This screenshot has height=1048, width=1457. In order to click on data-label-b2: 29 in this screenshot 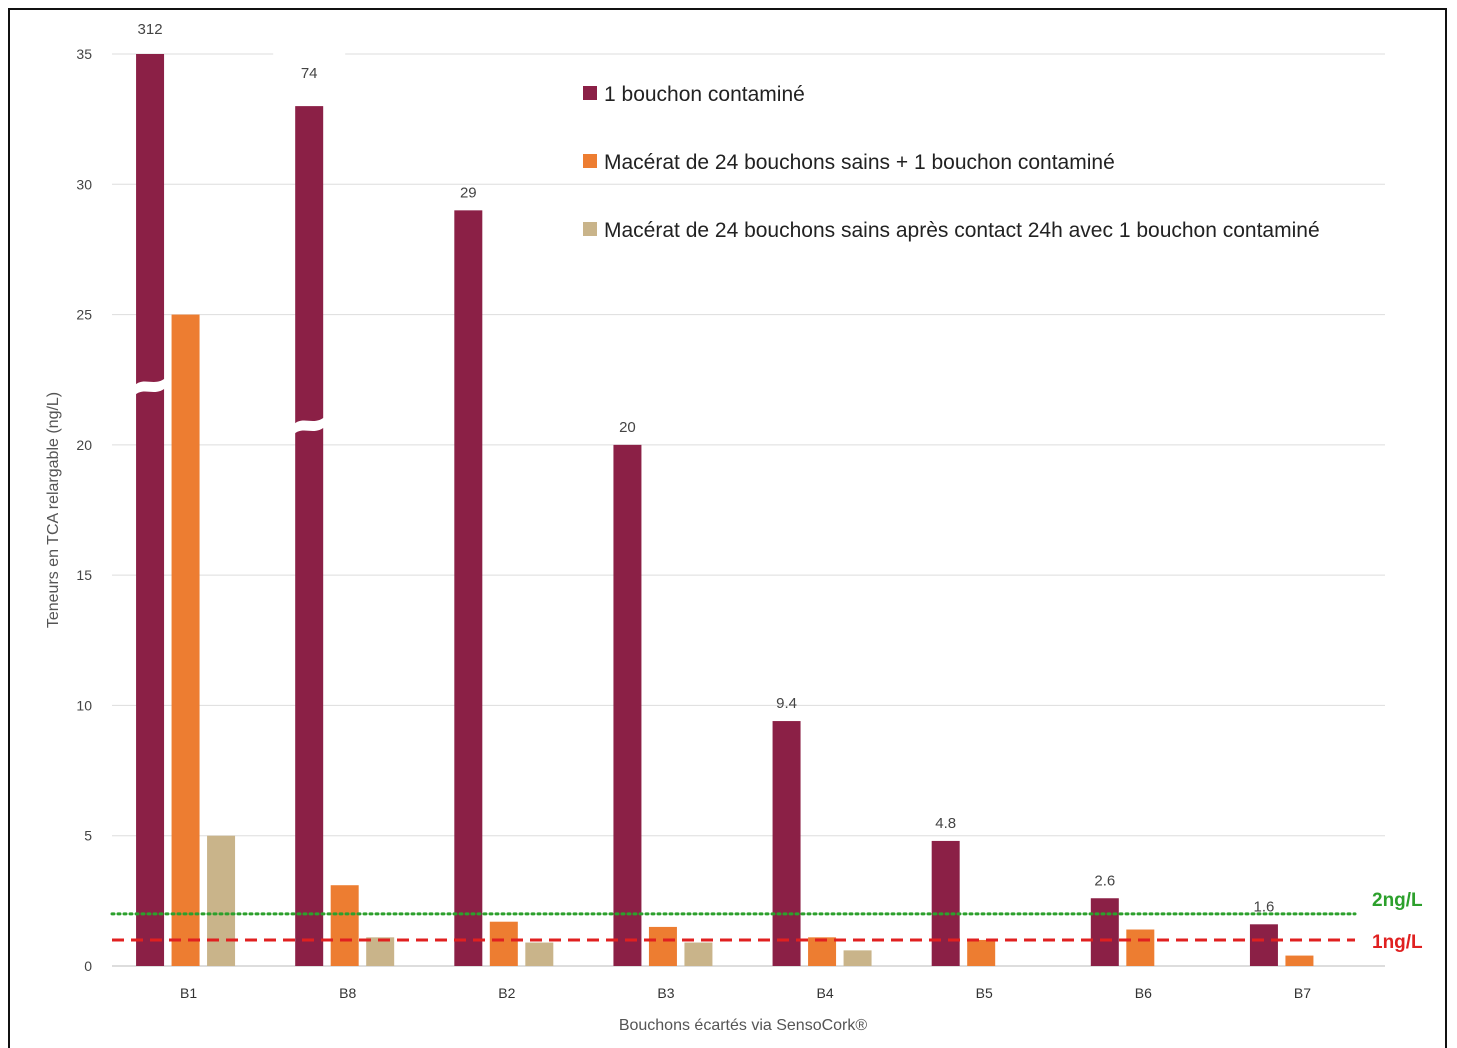, I will do `click(468, 192)`.